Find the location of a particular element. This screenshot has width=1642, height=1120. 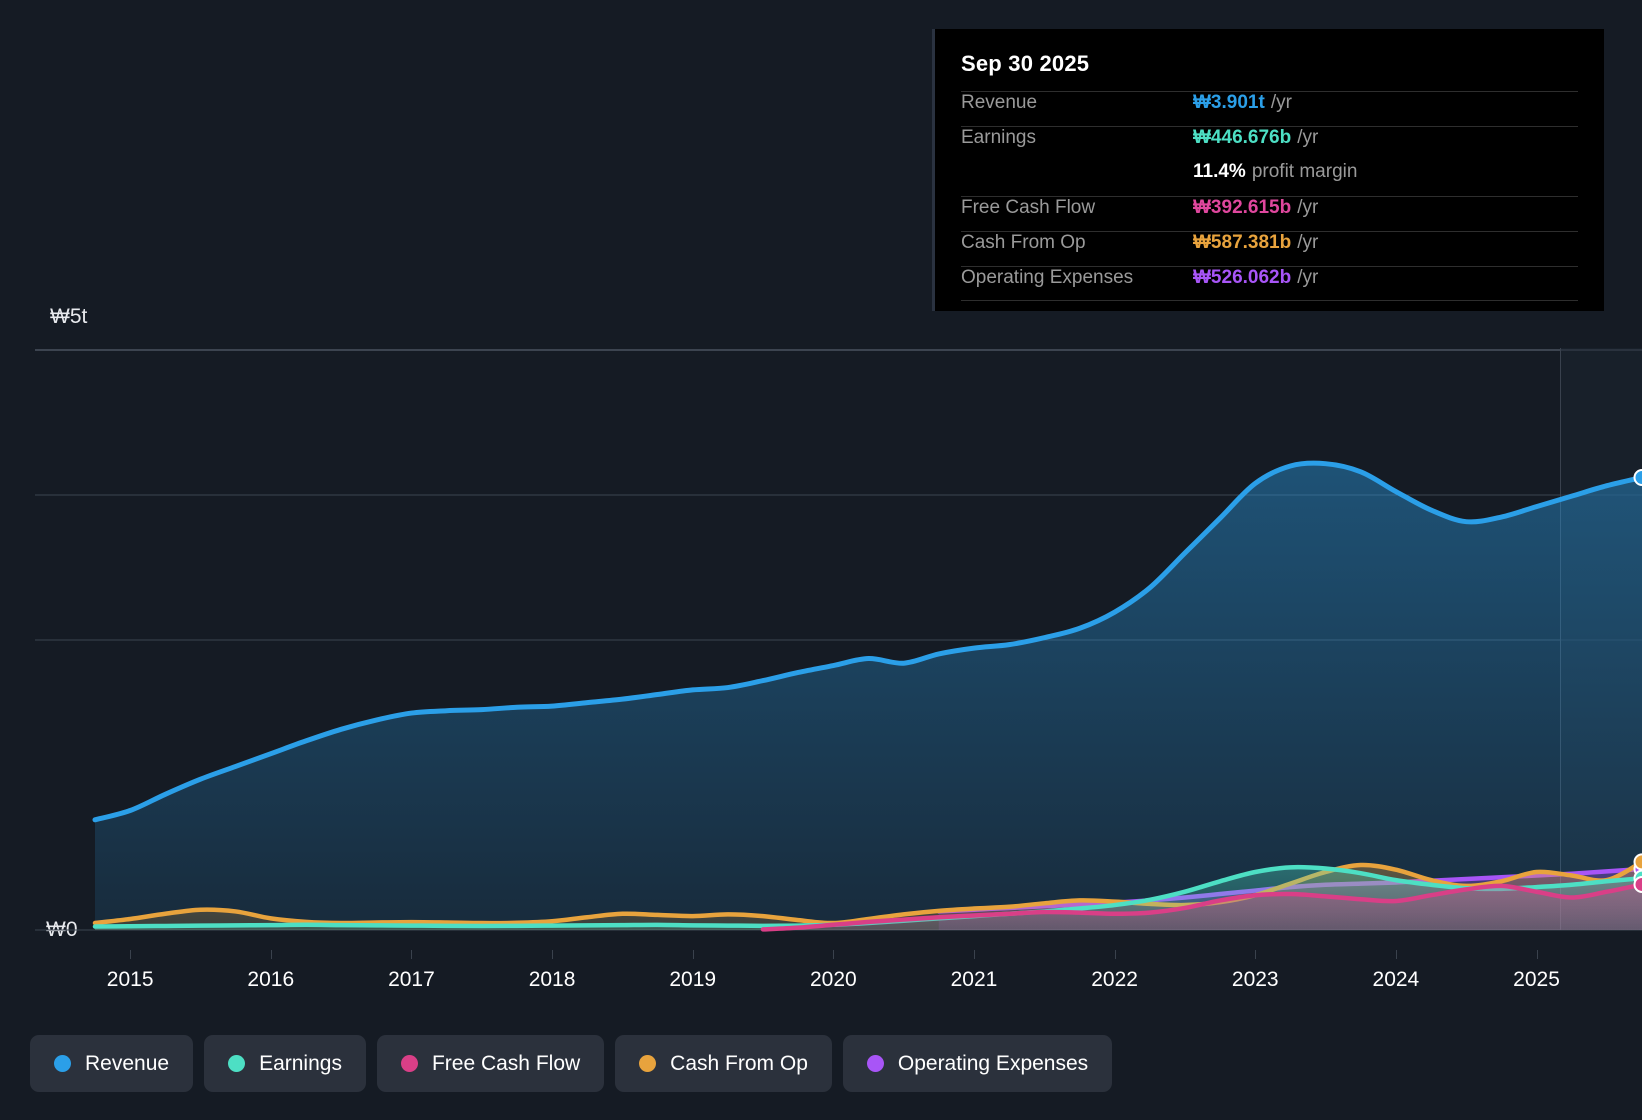

x-axis-tick-2019: 2019 is located at coordinates (693, 979).